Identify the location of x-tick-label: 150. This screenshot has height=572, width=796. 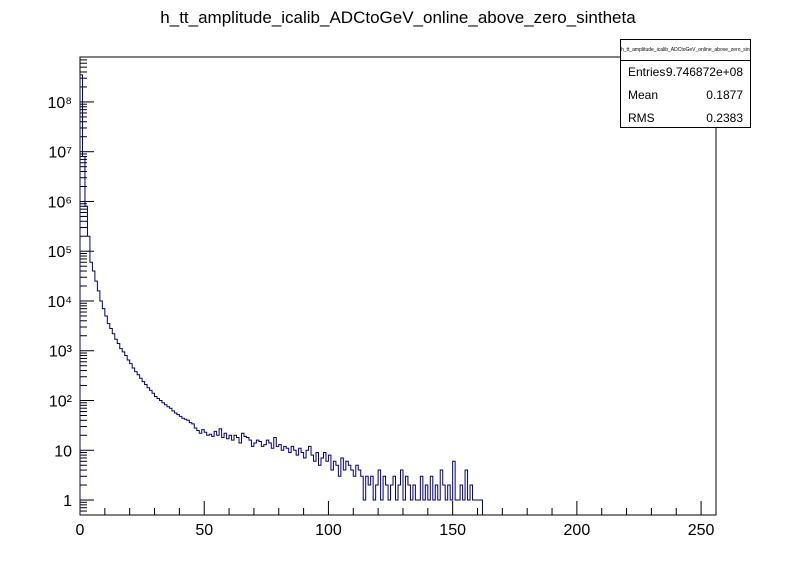
(452, 530).